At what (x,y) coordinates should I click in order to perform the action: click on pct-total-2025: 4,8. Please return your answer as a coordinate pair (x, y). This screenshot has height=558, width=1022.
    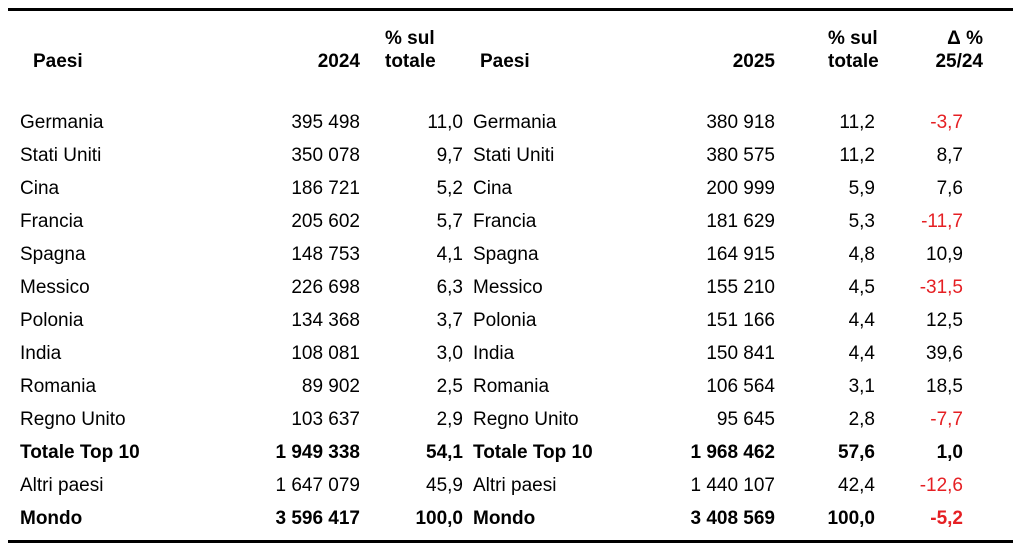
    Looking at the image, I should click on (861, 254).